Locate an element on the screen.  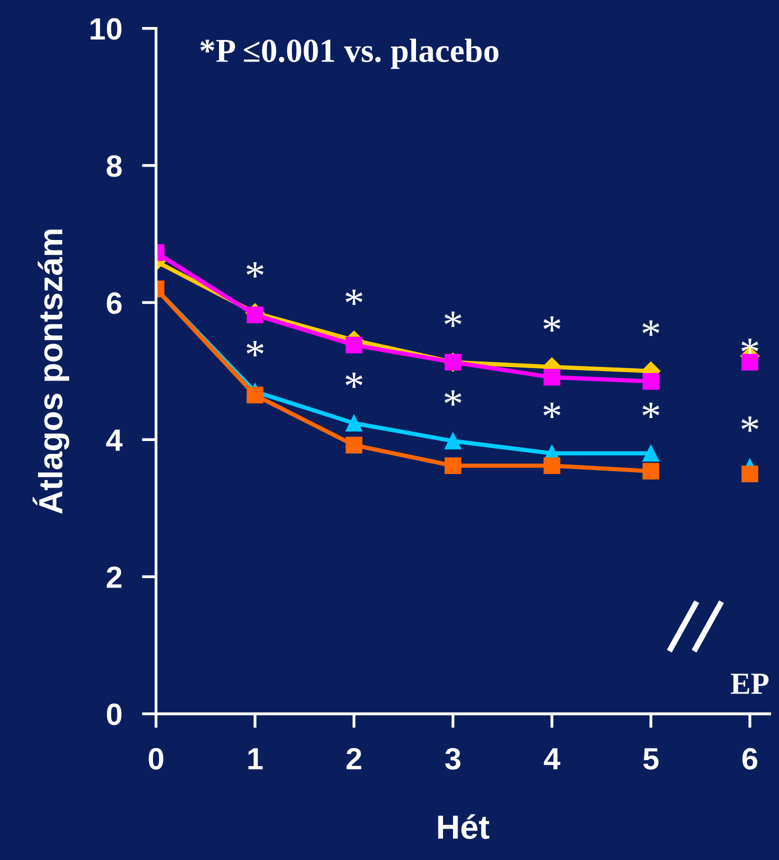
x-tick-label: 2 is located at coordinates (354, 759).